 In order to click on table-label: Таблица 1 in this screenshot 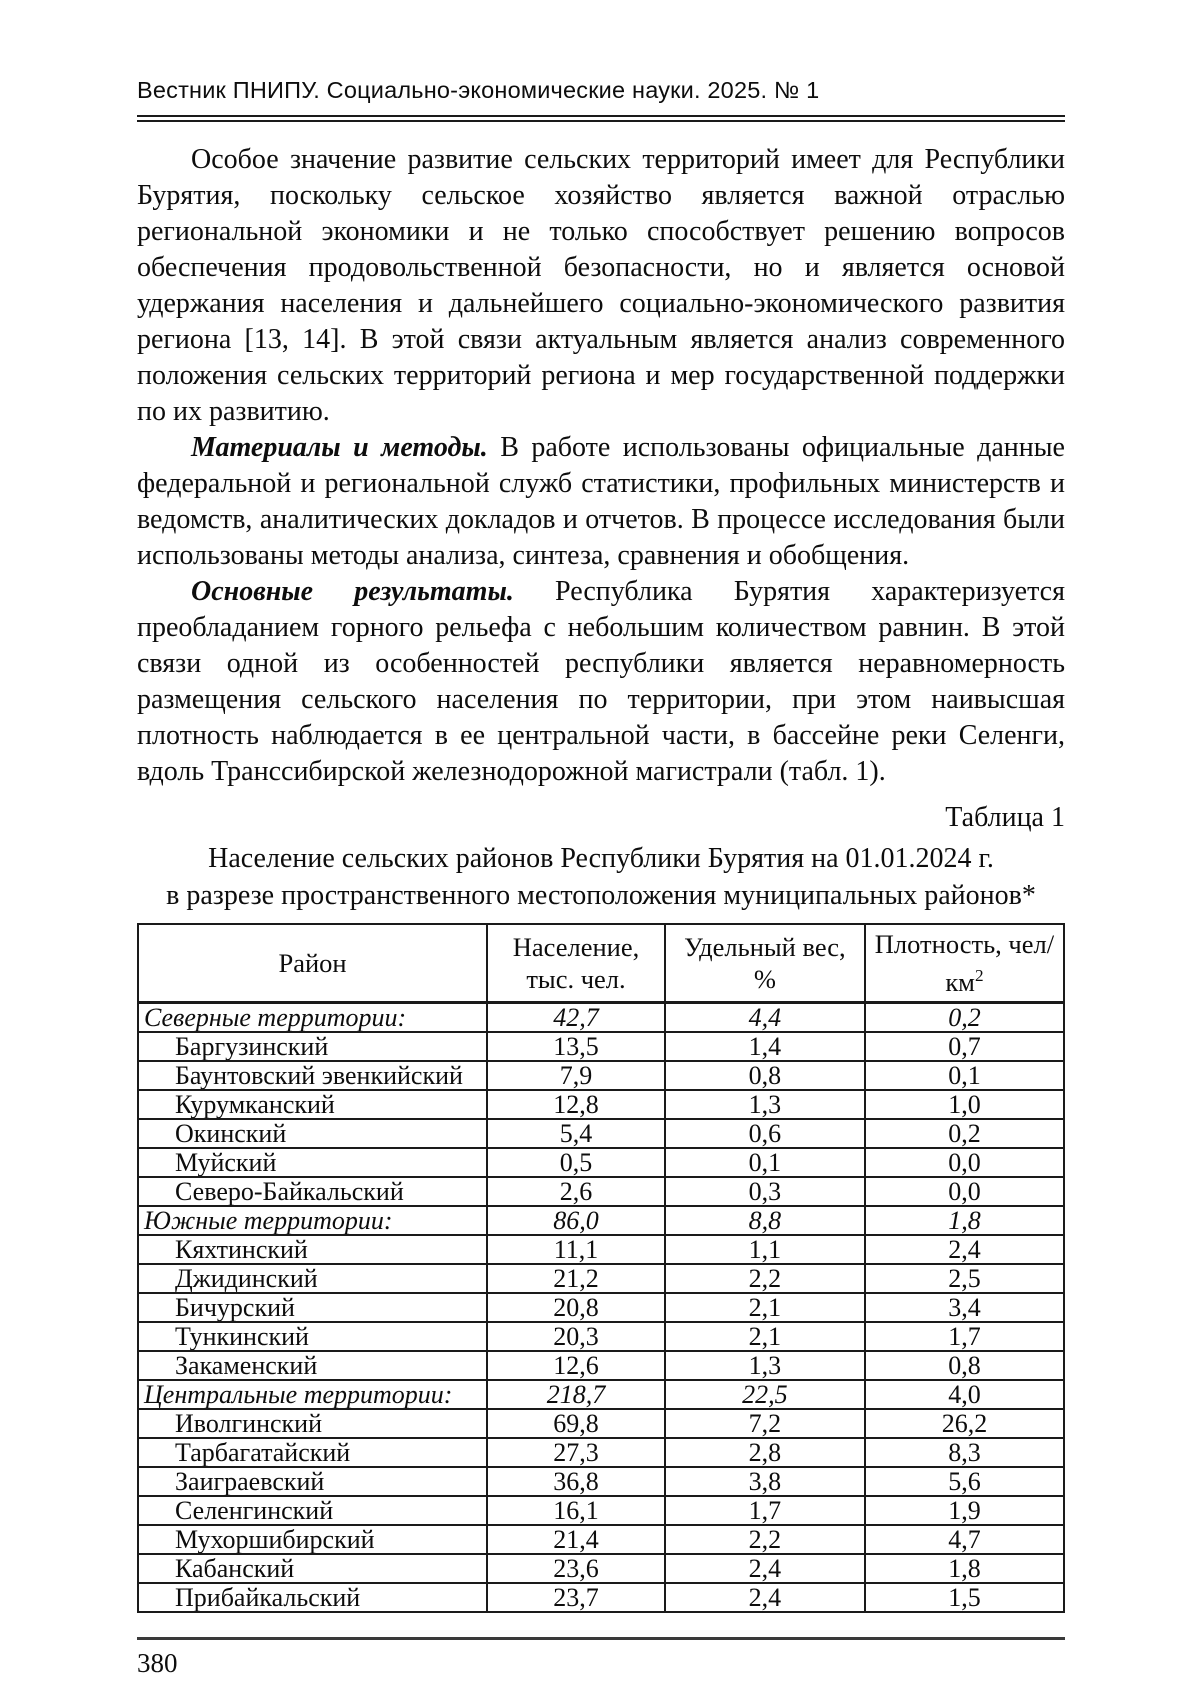, I will do `click(1005, 817)`.